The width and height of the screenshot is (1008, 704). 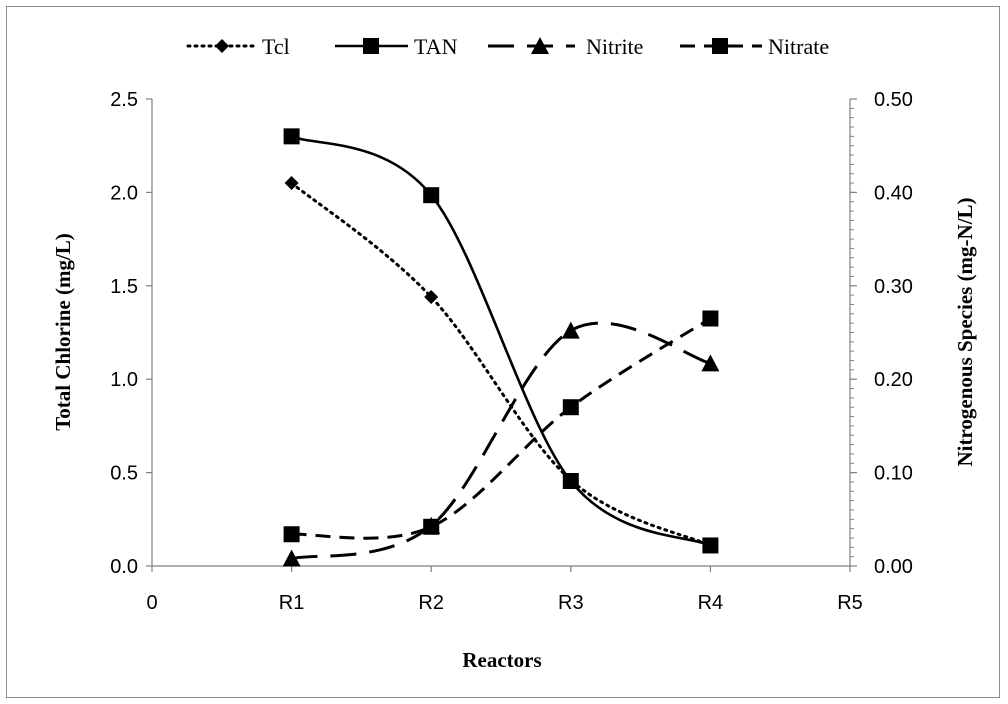 I want to click on y-axis-left-title: Total Chlorine (mg/L), so click(x=63, y=332).